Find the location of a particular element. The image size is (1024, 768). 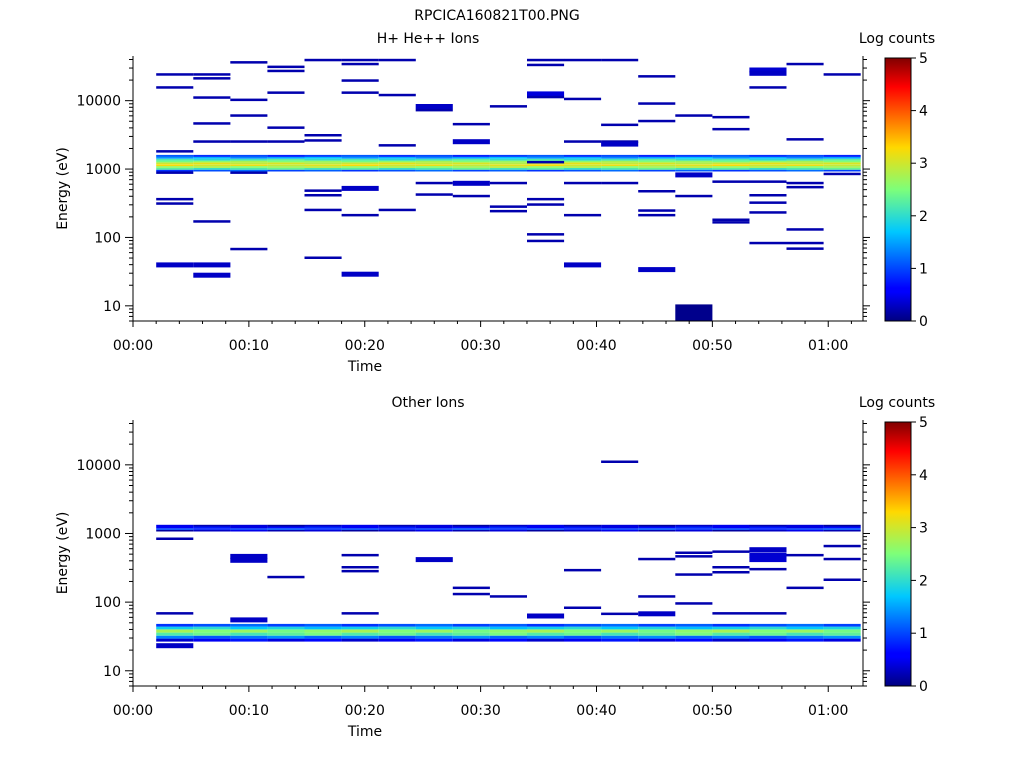

colorbar-tick-label: 4 is located at coordinates (923, 112).